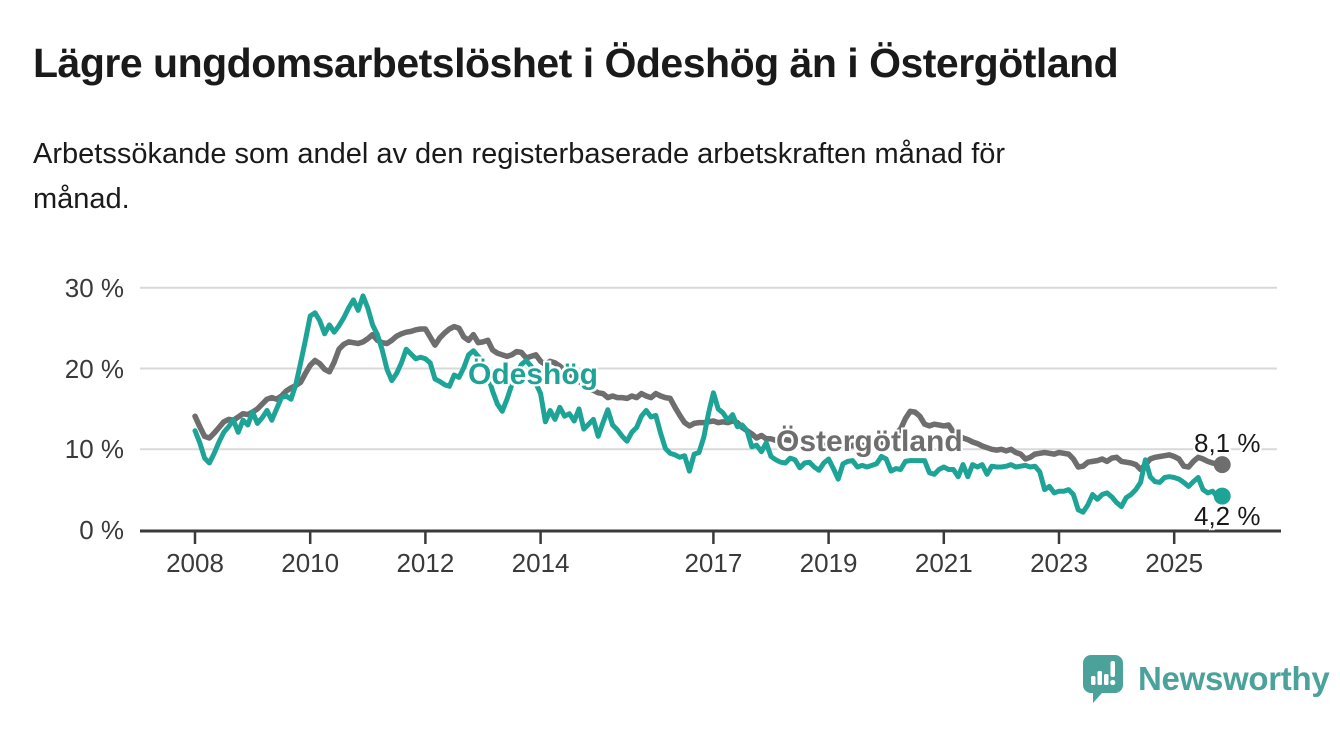 The width and height of the screenshot is (1340, 734). What do you see at coordinates (310, 563) in the screenshot?
I see `x-tick-label: 2010` at bounding box center [310, 563].